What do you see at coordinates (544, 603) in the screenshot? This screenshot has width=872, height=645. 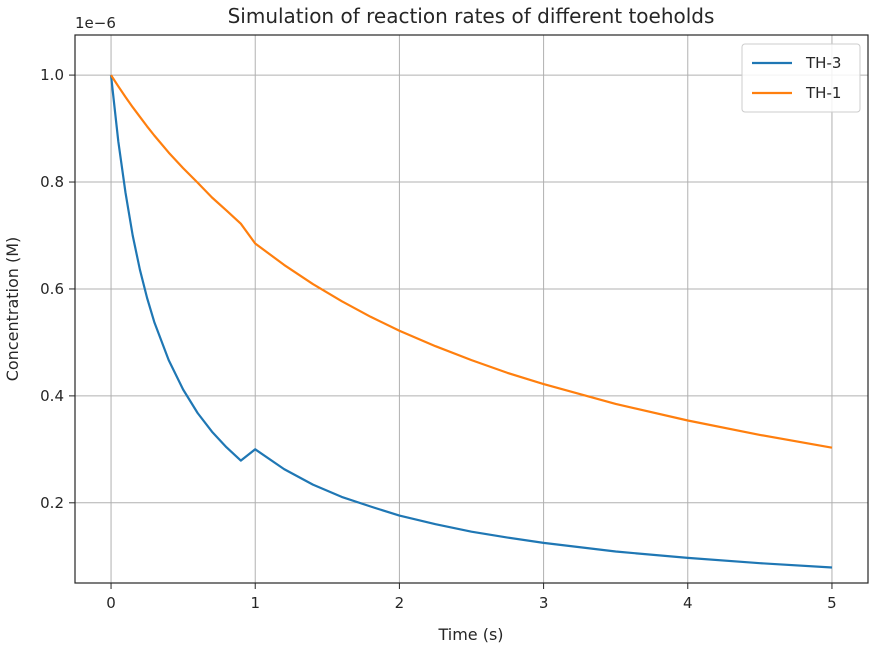 I see `x-tick-label: 3` at bounding box center [544, 603].